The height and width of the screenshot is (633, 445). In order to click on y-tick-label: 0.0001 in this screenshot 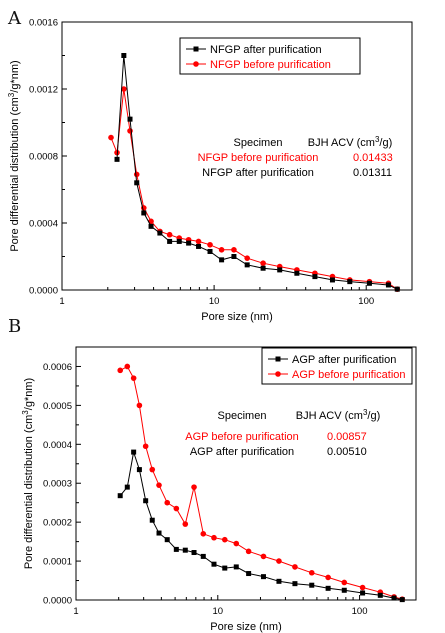, I will do `click(57, 562)`.